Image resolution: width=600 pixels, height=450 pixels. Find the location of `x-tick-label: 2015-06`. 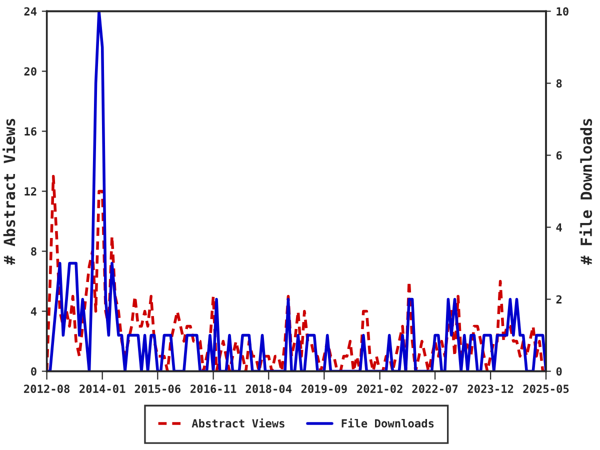

x-tick-label: 2015-06 is located at coordinates (157, 389).